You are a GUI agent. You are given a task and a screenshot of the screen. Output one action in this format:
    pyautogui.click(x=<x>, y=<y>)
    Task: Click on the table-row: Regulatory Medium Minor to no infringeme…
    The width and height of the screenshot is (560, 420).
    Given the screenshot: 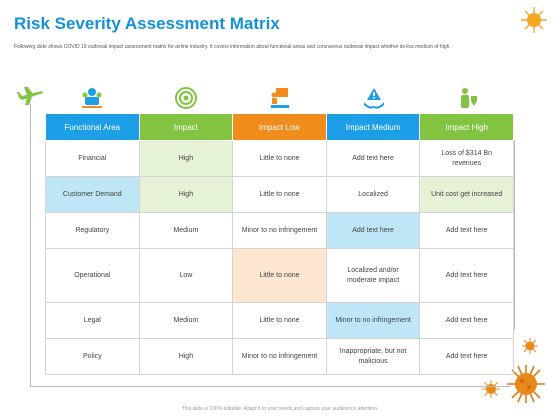 What is the action you would take?
    pyautogui.click(x=279, y=230)
    